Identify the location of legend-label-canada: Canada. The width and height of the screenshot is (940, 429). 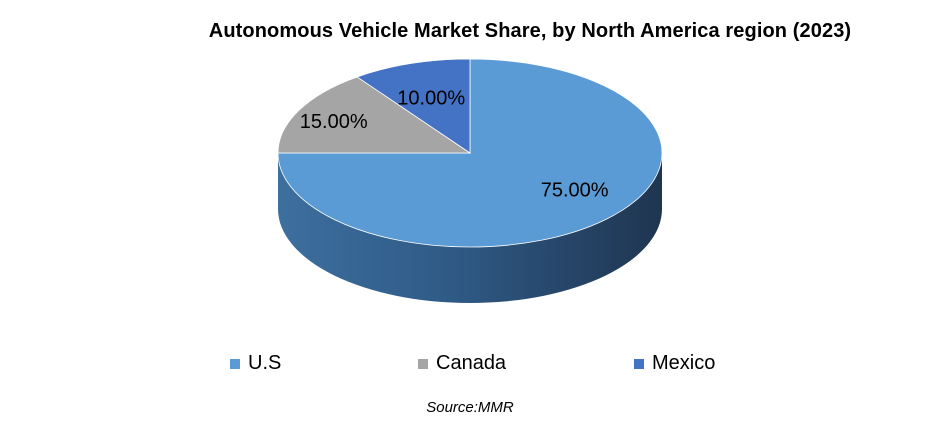
(471, 363).